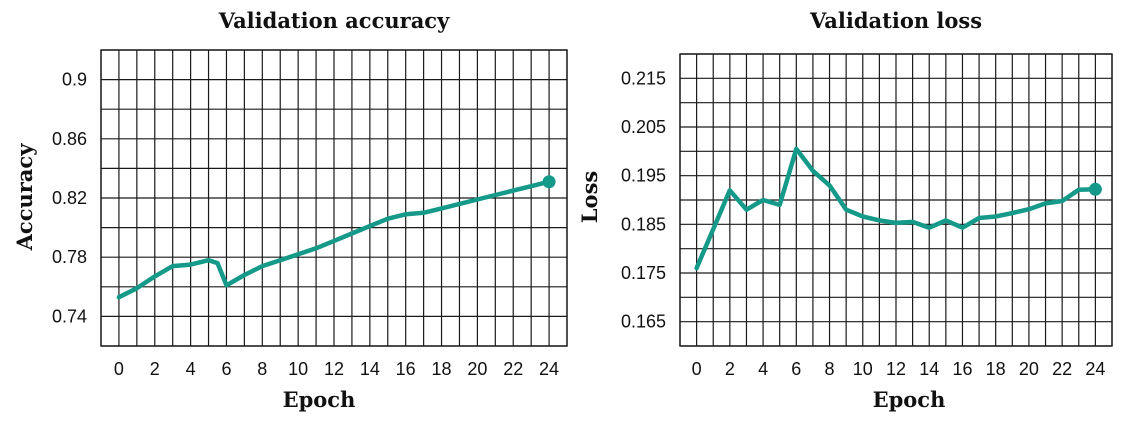  I want to click on y-tick-label: 0.185, so click(643, 224).